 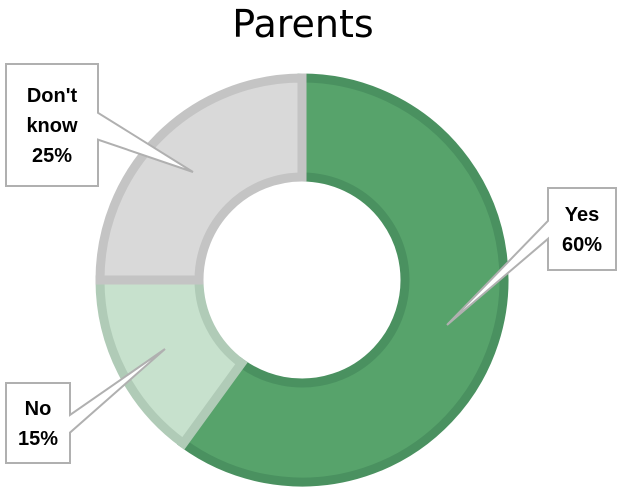 What do you see at coordinates (302, 24) in the screenshot?
I see `chart-title: Parents` at bounding box center [302, 24].